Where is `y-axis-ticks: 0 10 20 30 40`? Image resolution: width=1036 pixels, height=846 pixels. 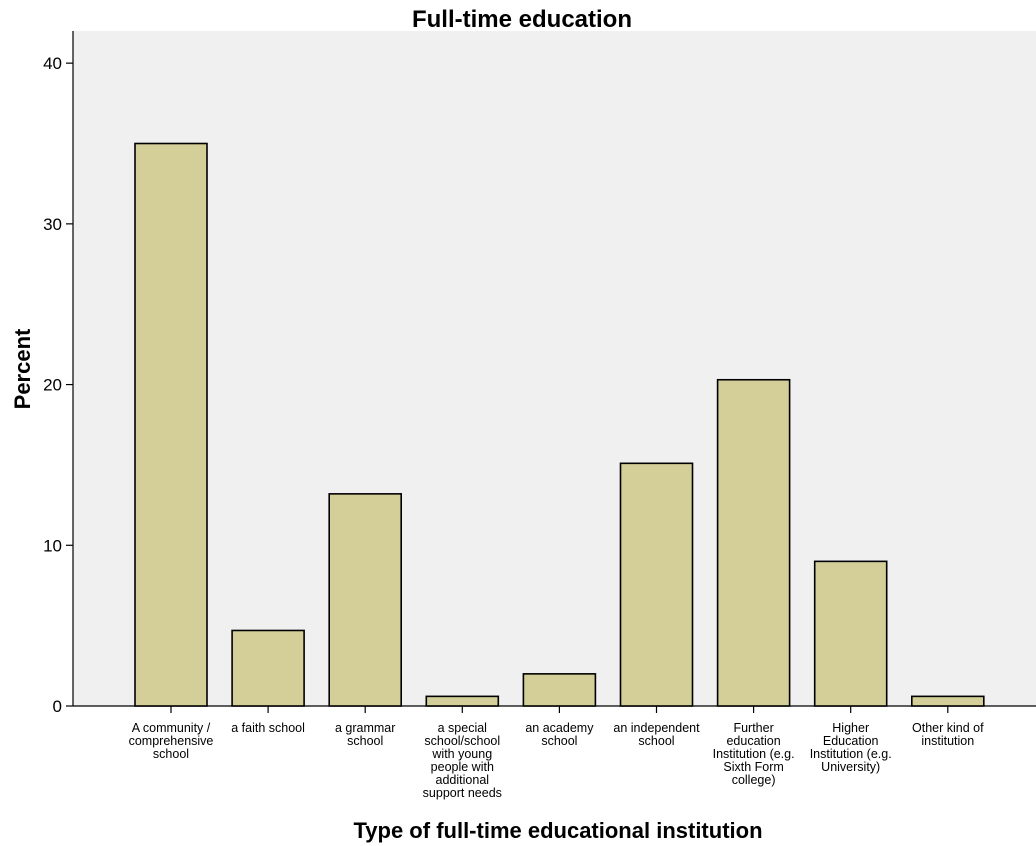 y-axis-ticks: 0 10 20 30 40 is located at coordinates (58, 385).